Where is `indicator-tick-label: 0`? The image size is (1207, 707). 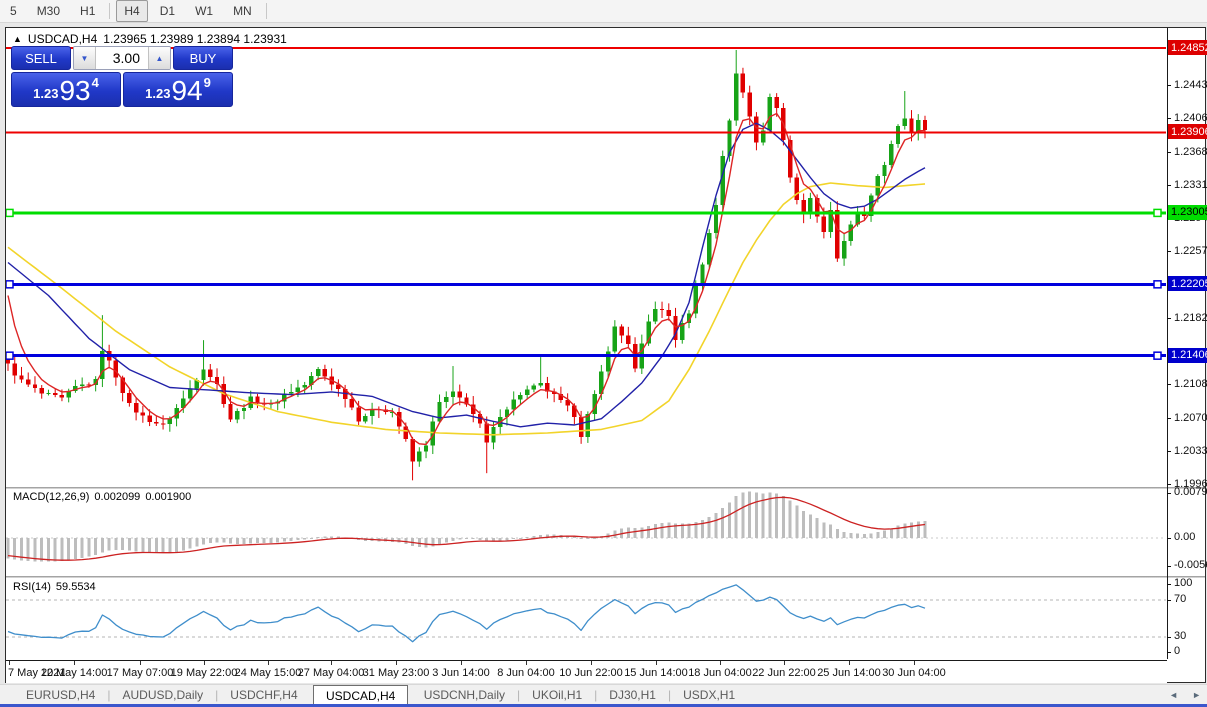
indicator-tick-label: 0 is located at coordinates (1177, 651).